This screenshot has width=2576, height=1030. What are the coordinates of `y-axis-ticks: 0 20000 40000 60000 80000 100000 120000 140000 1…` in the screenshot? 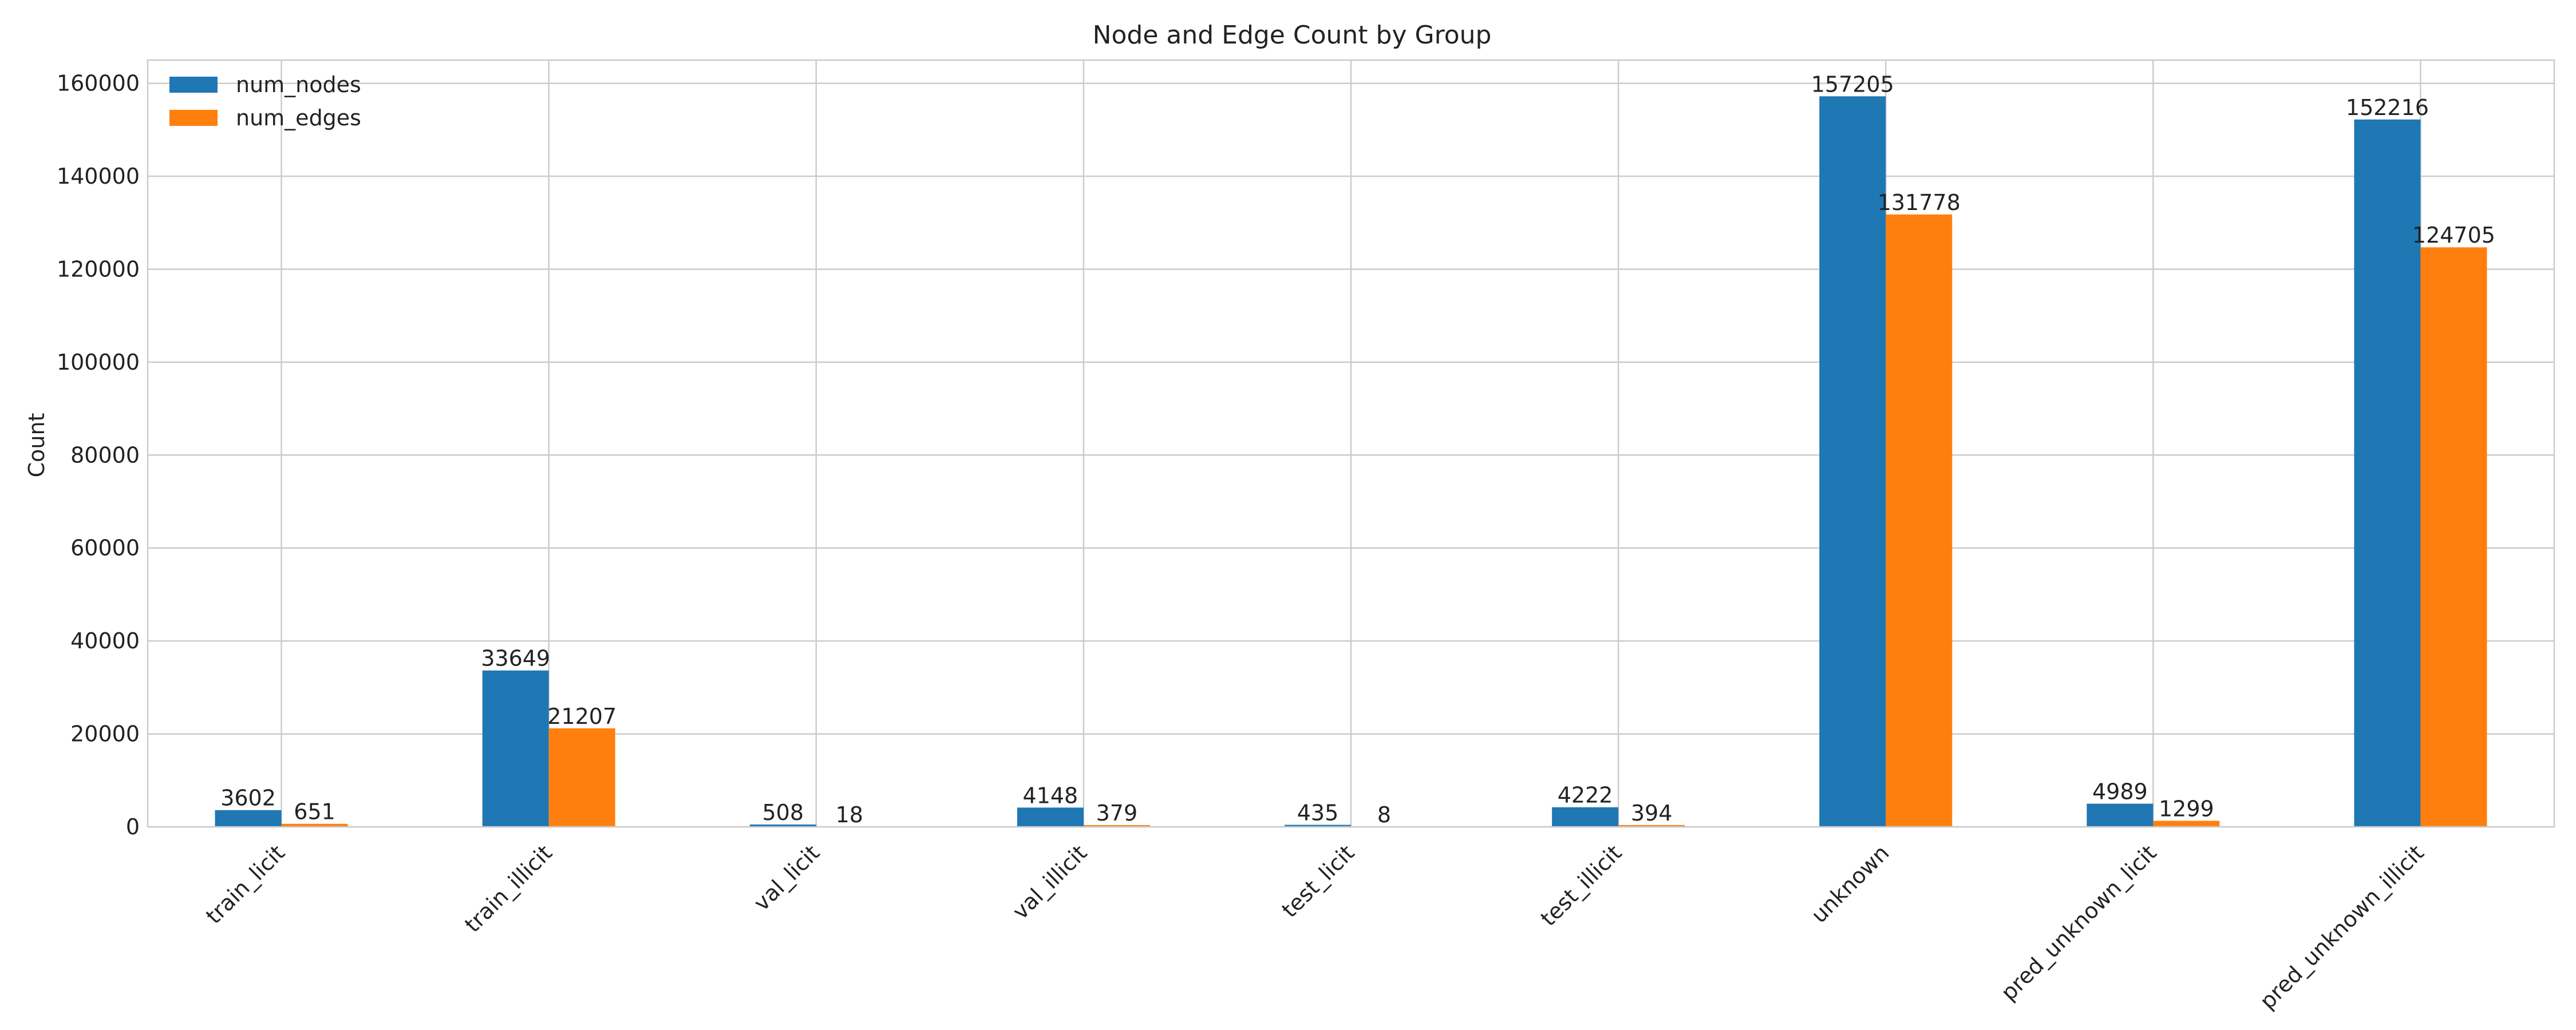 It's located at (98, 455).